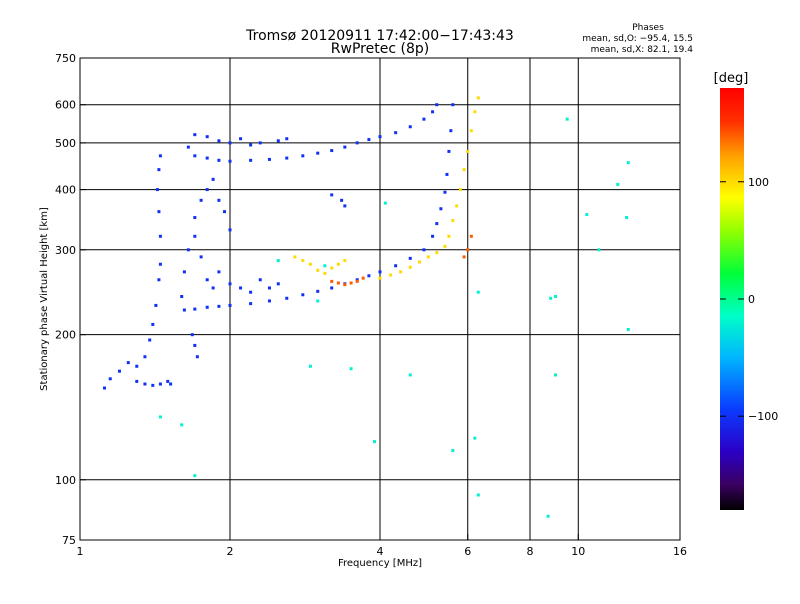 This screenshot has height=604, width=800. I want to click on stats-line-o: mean, sd,O: −95.4, 15.5, so click(637, 39).